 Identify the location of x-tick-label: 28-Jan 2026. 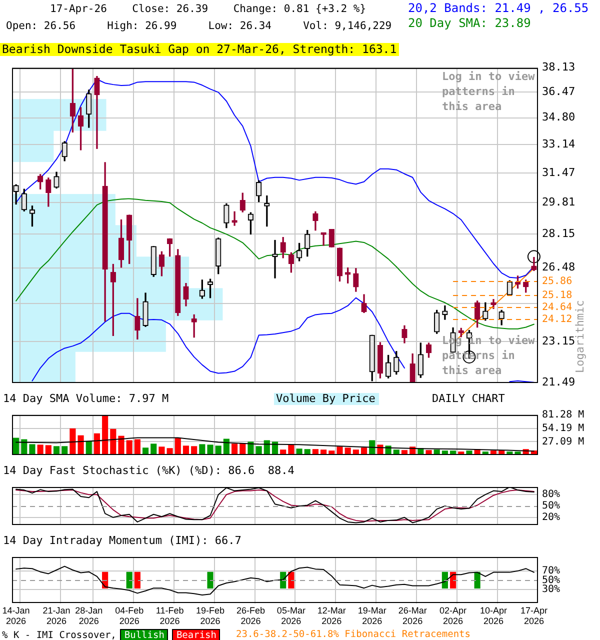
(89, 615).